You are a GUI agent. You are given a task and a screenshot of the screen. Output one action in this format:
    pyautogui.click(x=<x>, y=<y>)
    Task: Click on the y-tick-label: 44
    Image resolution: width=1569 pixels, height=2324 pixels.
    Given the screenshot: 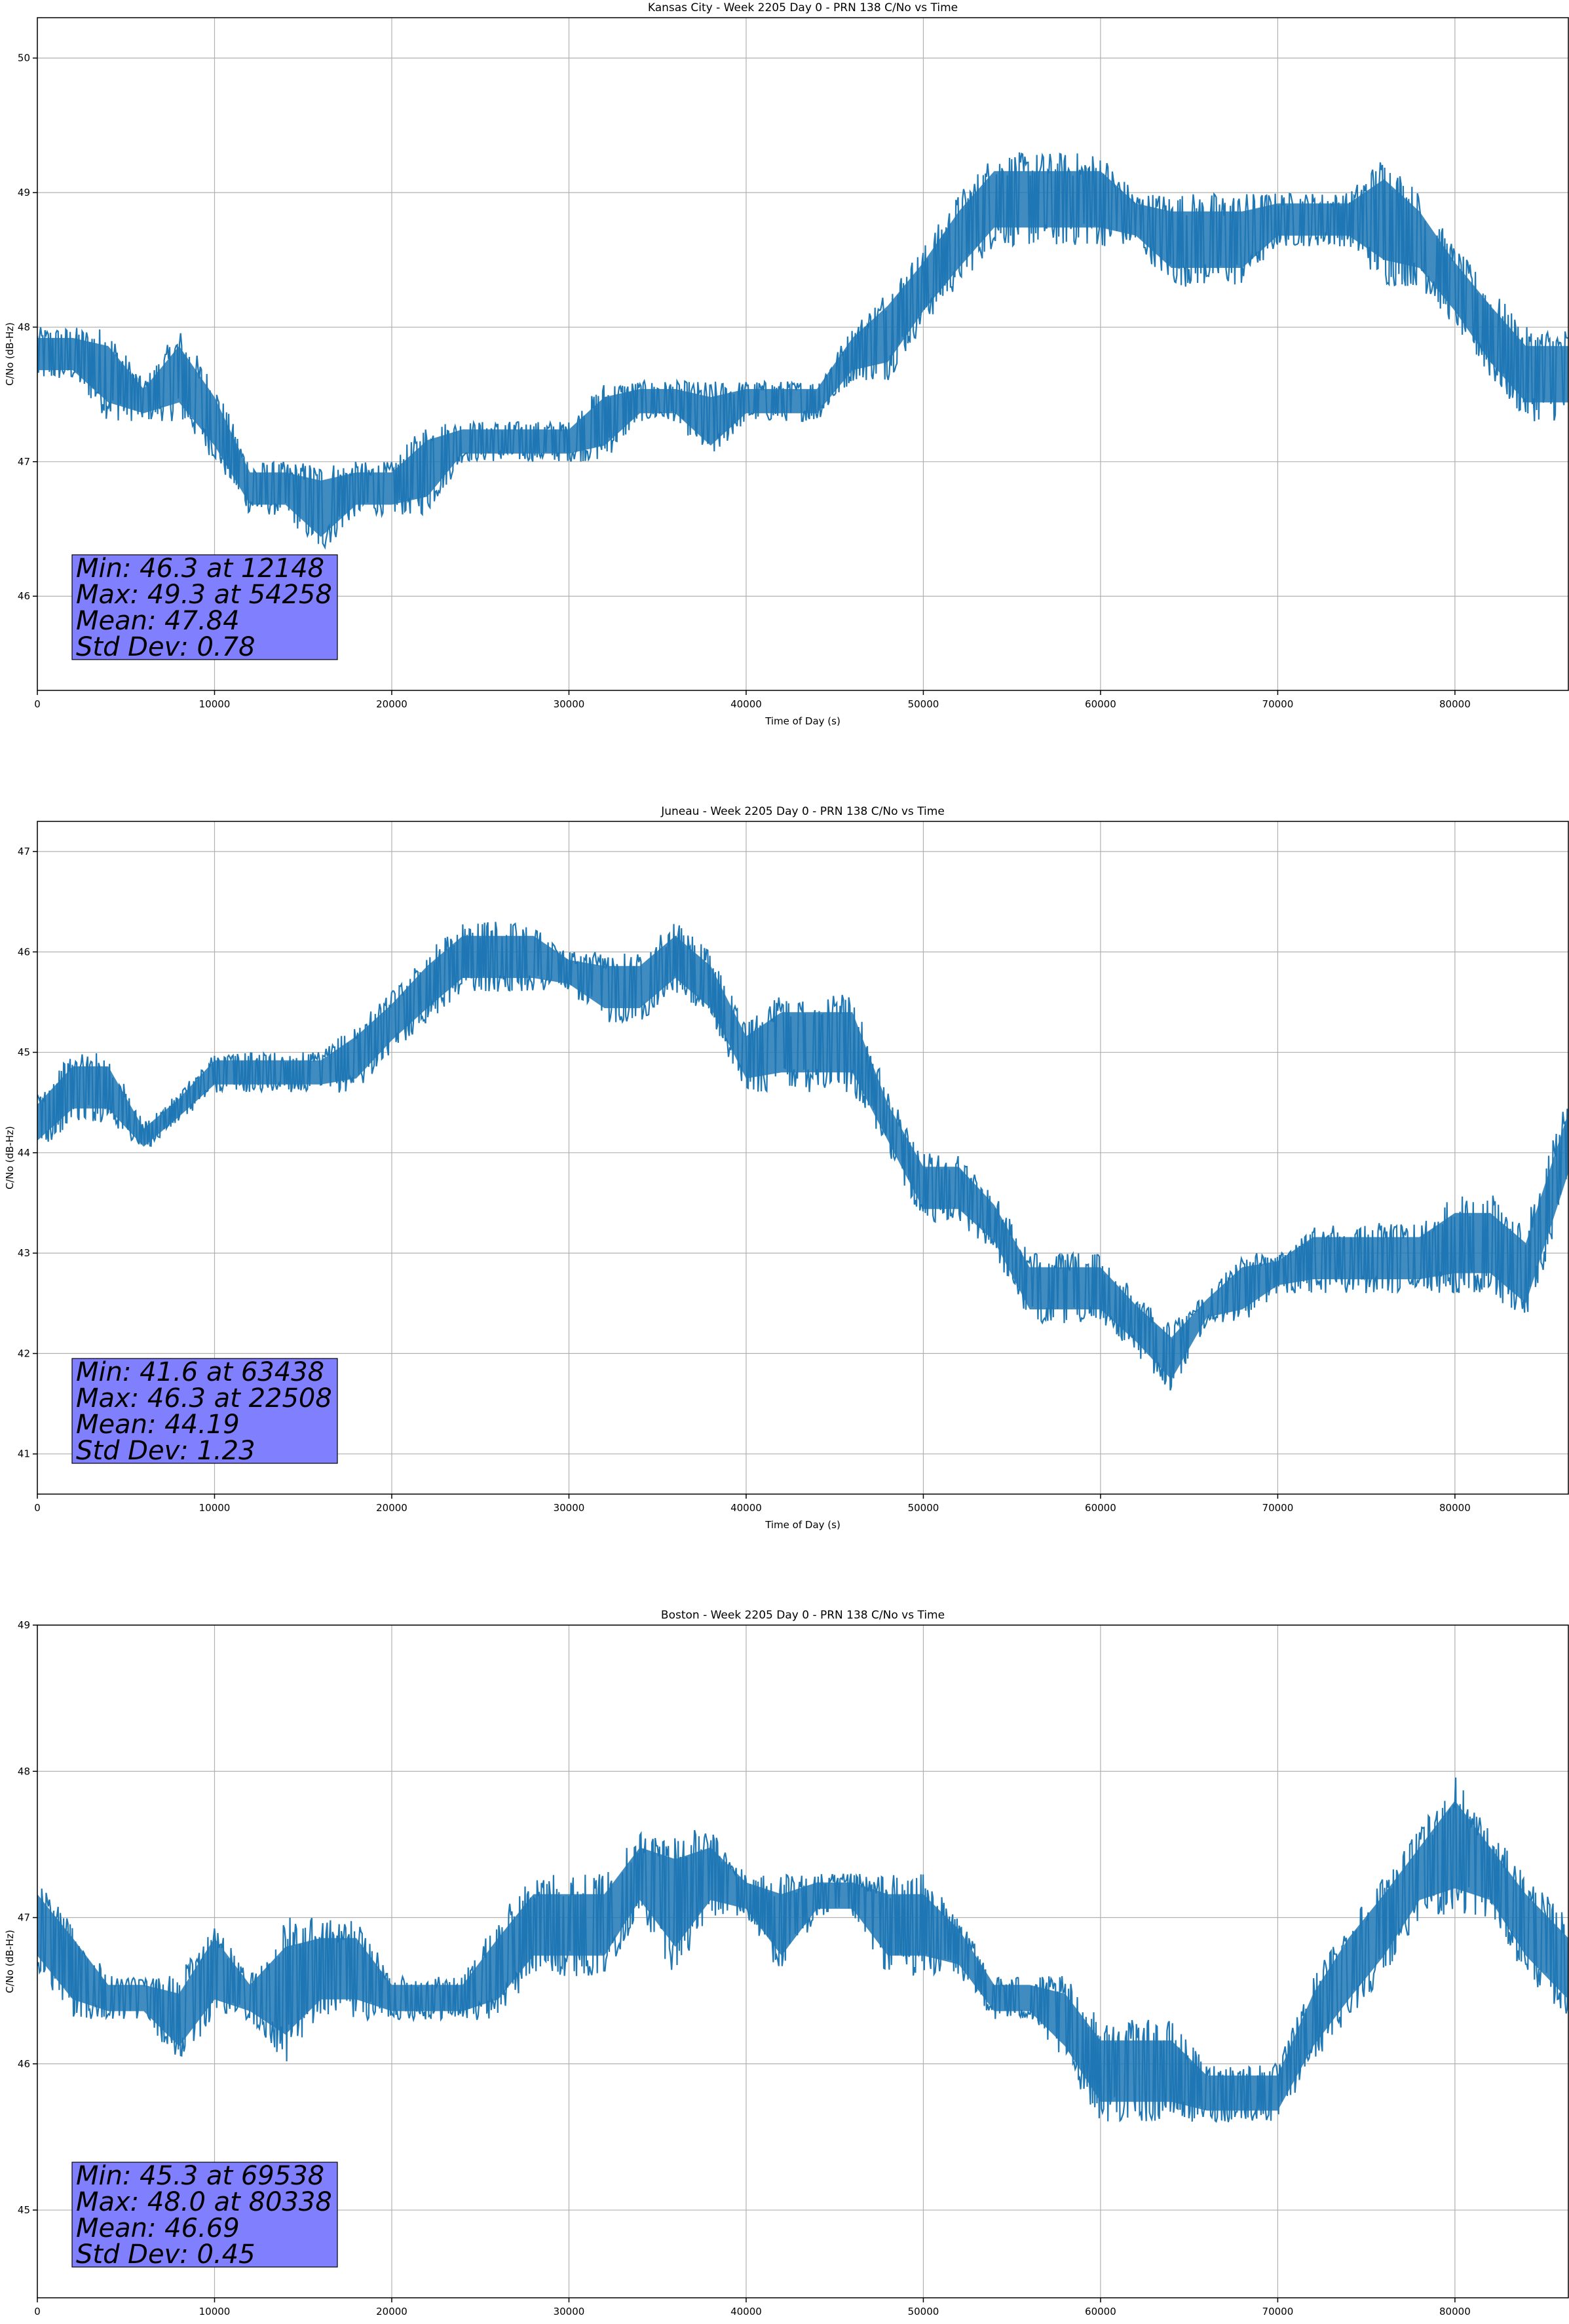 What is the action you would take?
    pyautogui.click(x=24, y=1153)
    